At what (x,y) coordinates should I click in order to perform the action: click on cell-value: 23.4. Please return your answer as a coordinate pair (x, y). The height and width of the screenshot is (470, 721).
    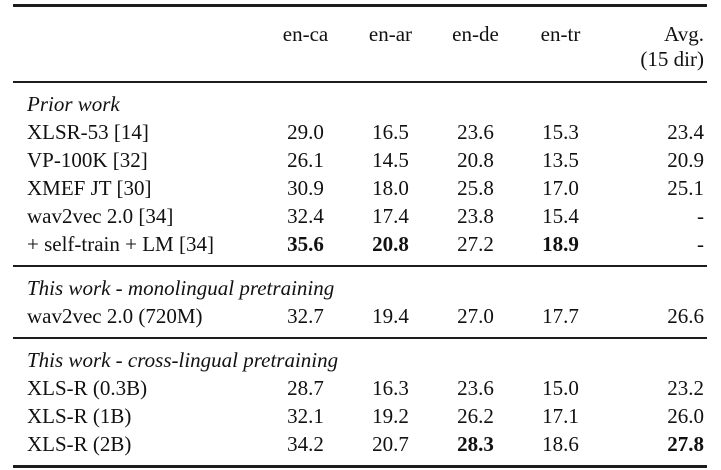
    Looking at the image, I should click on (685, 132).